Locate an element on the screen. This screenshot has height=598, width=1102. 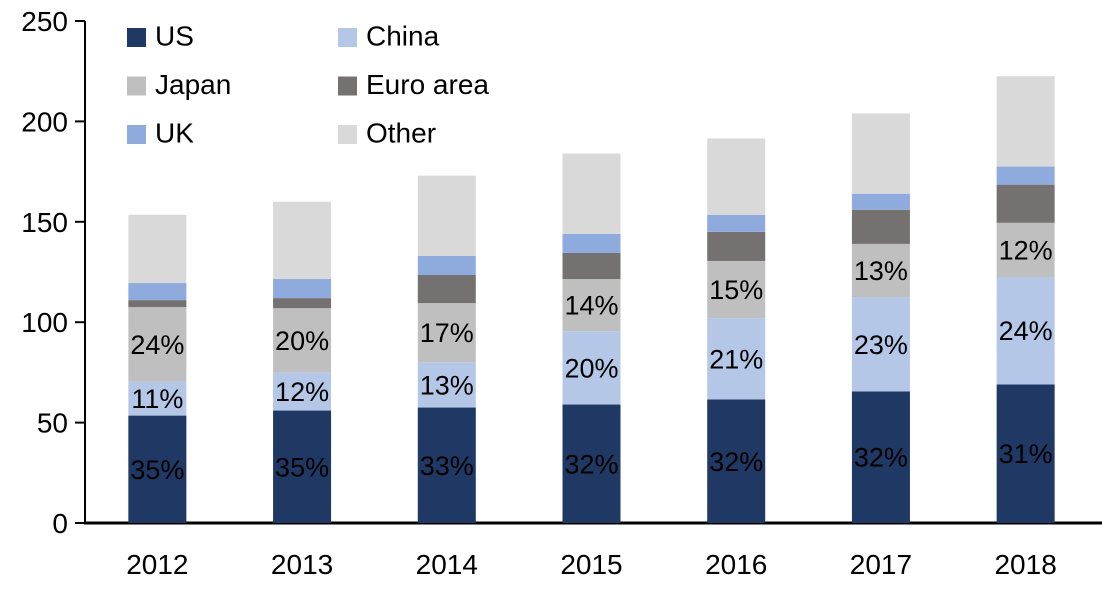
bar-segment-uk-2012 is located at coordinates (157, 292).